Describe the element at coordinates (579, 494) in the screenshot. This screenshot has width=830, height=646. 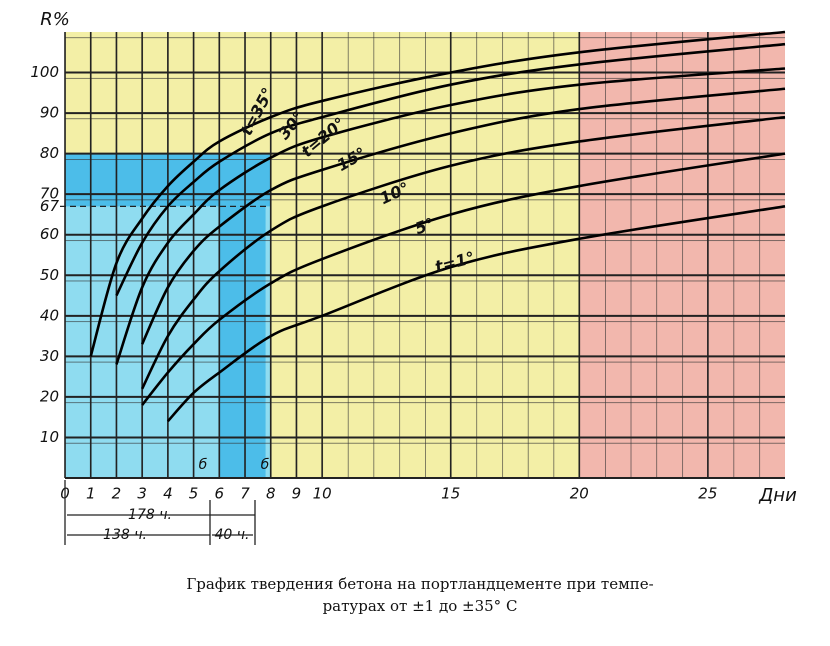
I see `x-tick-label: 20` at that location.